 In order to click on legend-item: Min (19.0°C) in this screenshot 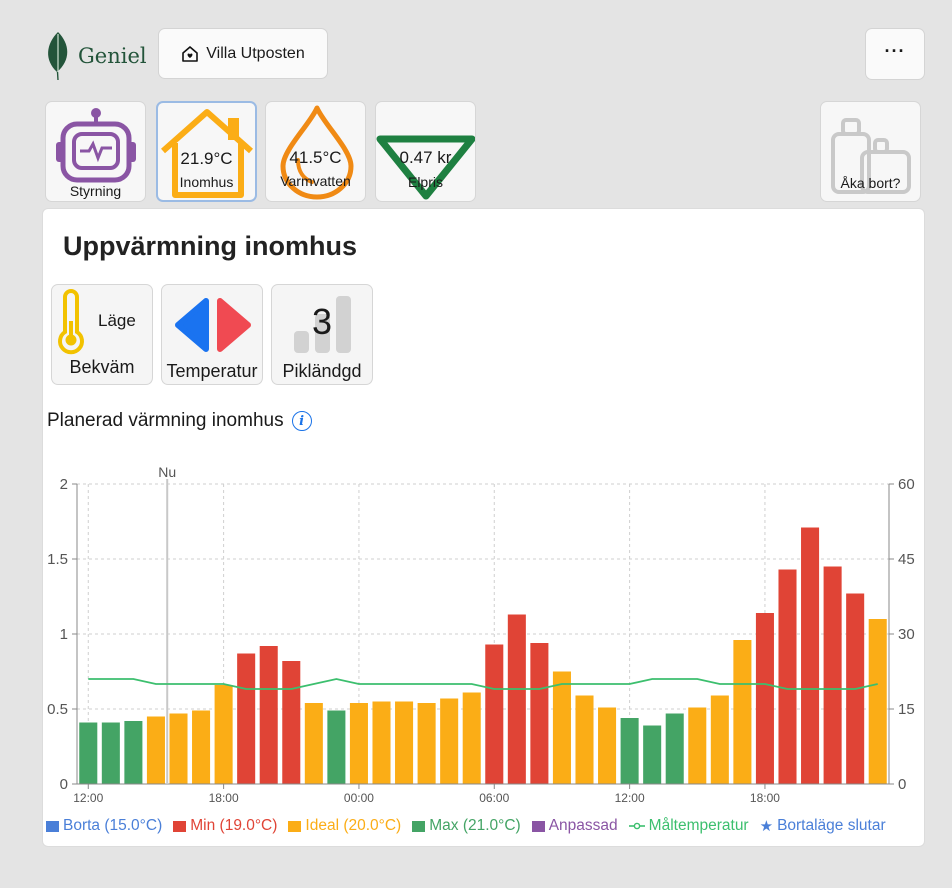, I will do `click(225, 826)`.